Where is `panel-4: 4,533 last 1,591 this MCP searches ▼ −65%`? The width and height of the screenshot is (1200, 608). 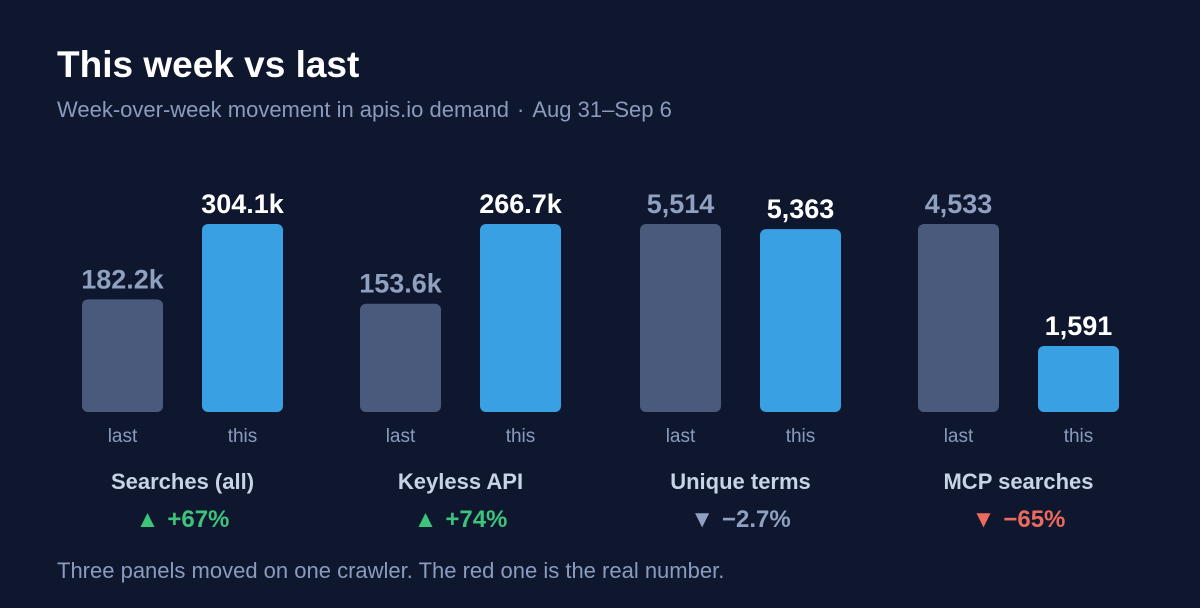
panel-4: 4,533 last 1,591 this MCP searches ▼ −65% is located at coordinates (1018, 361).